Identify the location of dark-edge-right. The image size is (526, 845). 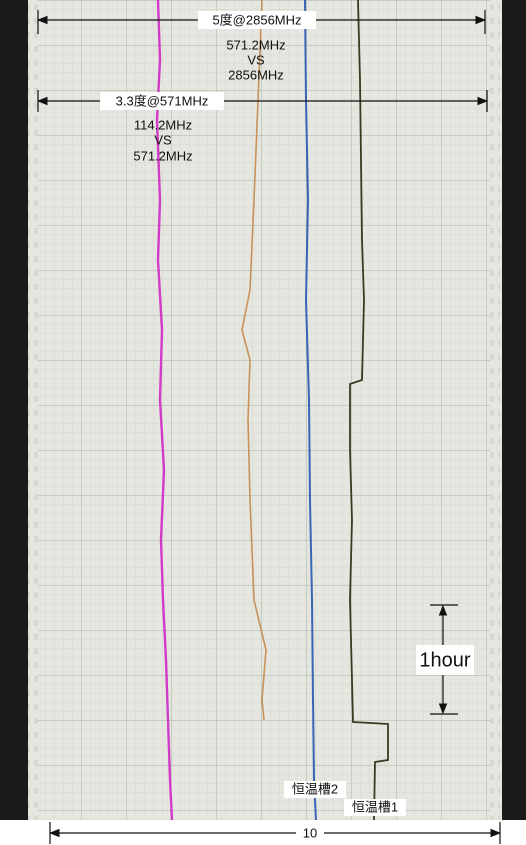
(513, 410).